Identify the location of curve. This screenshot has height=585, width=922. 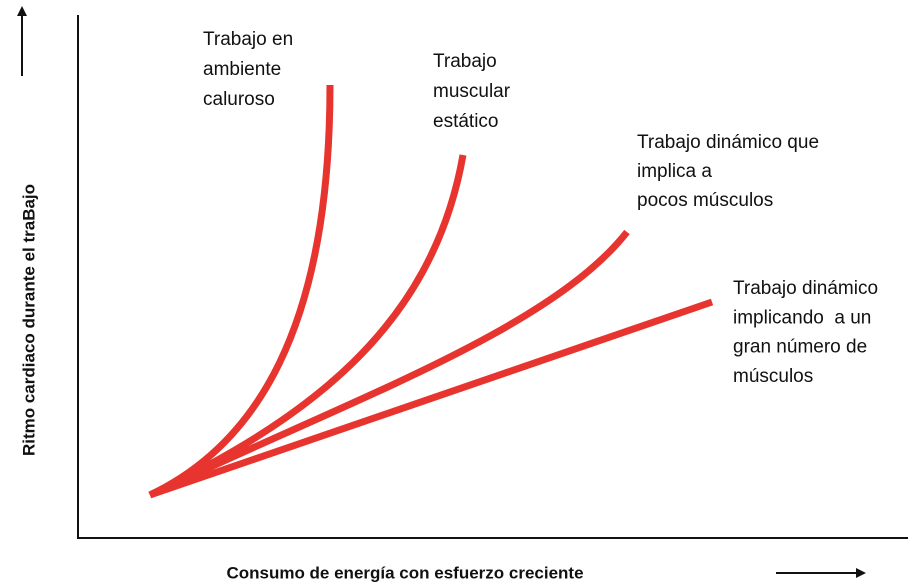
(241, 291).